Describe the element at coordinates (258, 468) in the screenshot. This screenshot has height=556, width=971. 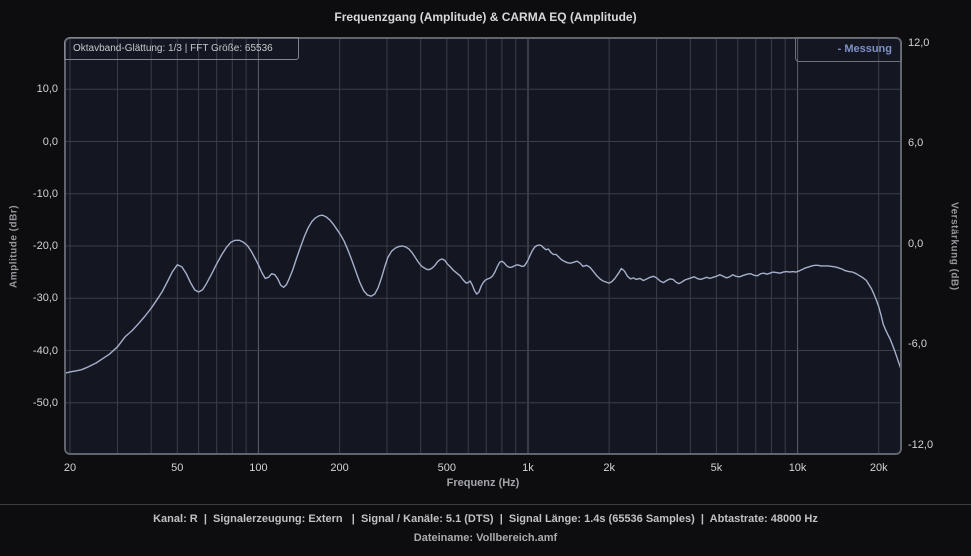
I see `x-tick: 100` at that location.